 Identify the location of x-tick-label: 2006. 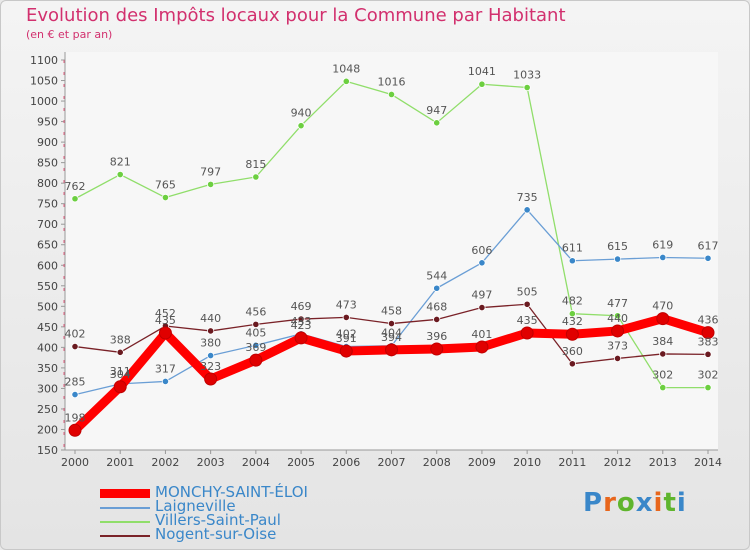
(346, 462).